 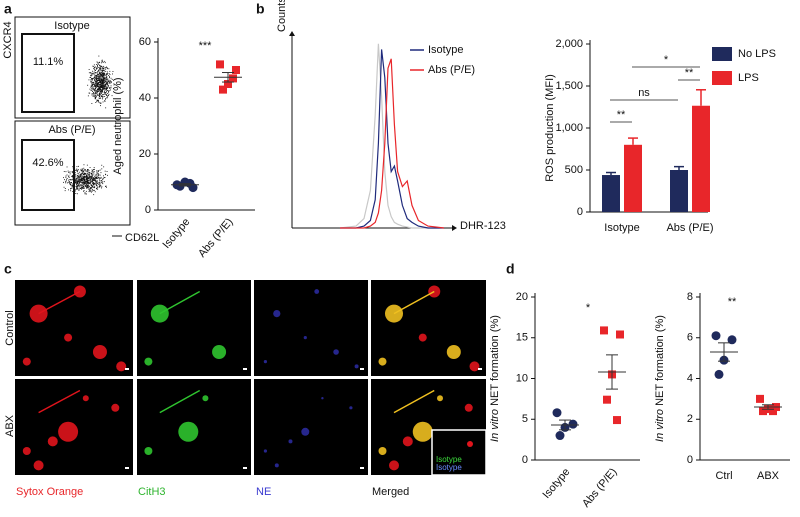 What do you see at coordinates (557, 483) in the screenshot?
I see `x-tick-label: Isotype` at bounding box center [557, 483].